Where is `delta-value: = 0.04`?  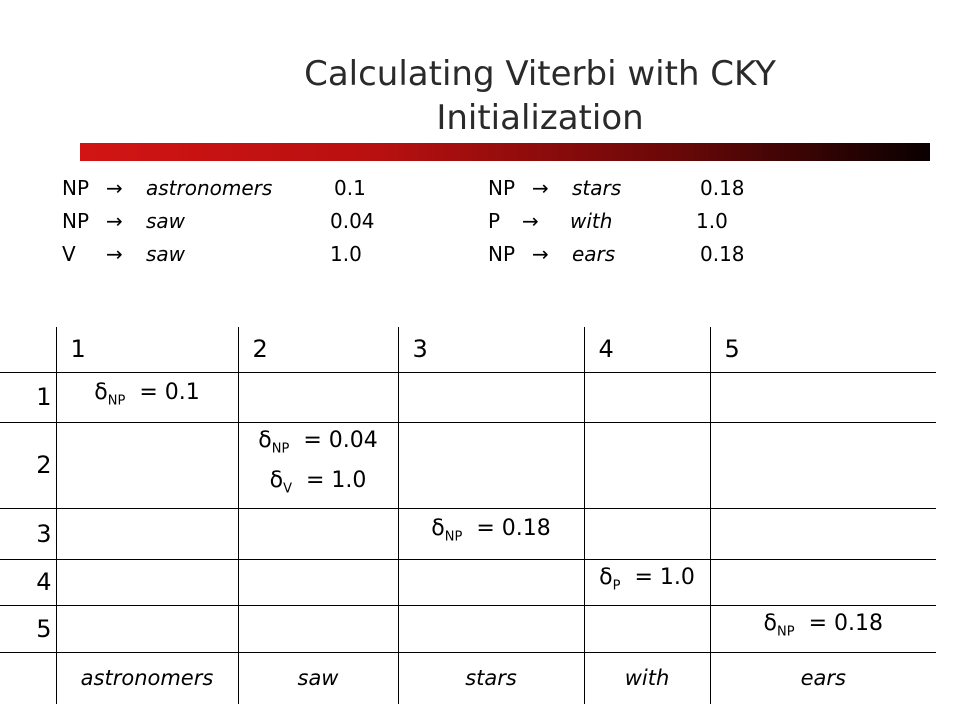 delta-value: = 0.04 is located at coordinates (340, 440).